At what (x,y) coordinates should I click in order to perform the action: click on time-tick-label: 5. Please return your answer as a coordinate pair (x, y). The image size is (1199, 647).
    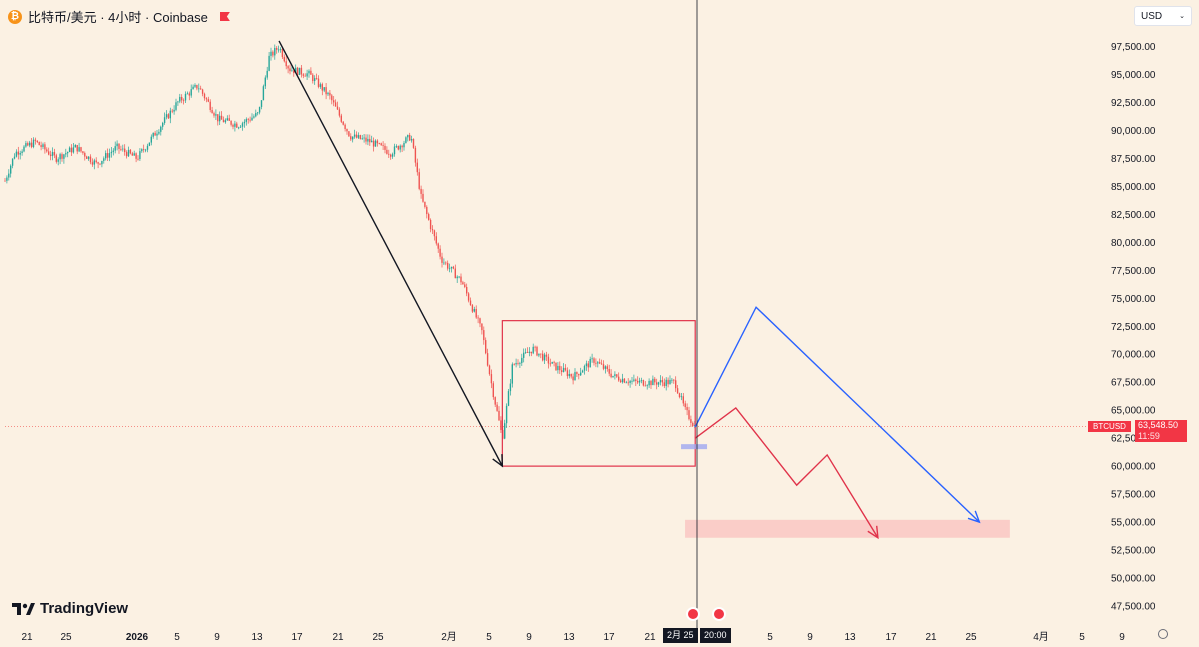
    Looking at the image, I should click on (177, 637).